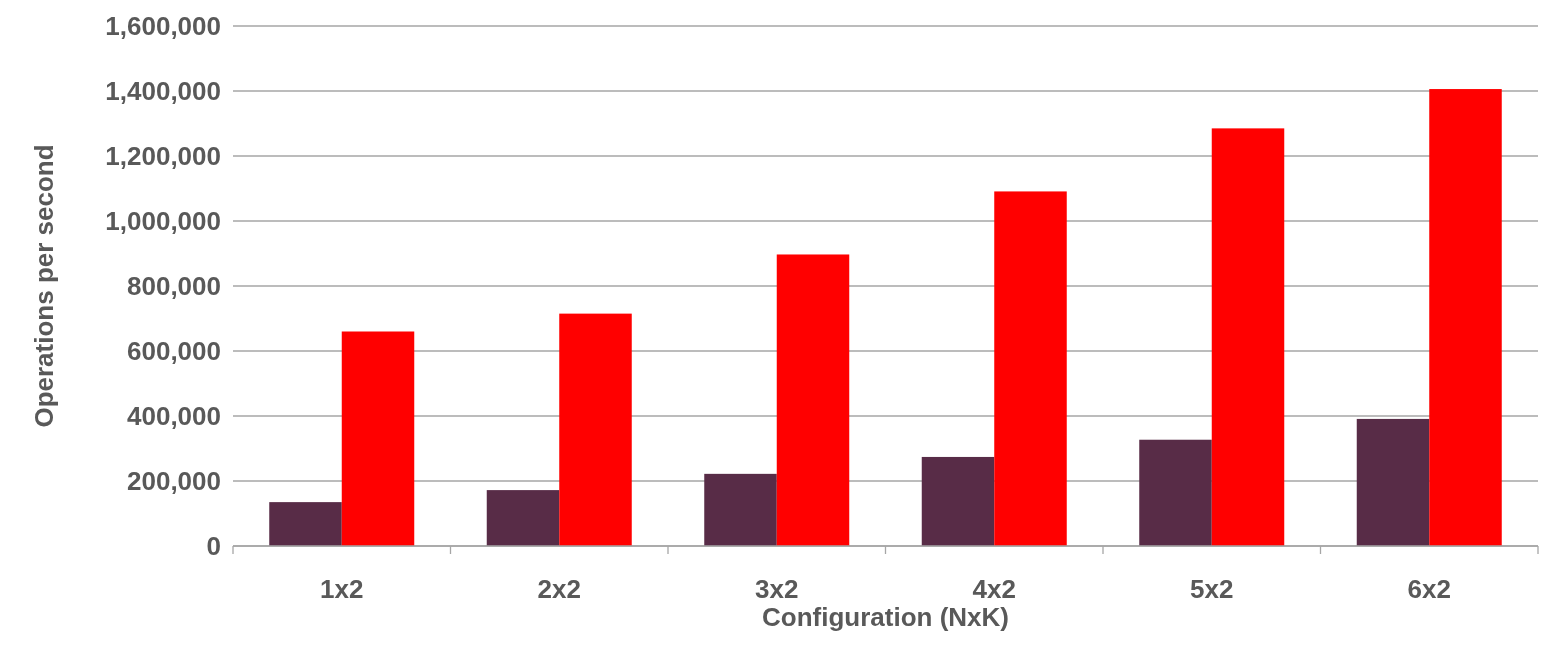  Describe the element at coordinates (174, 416) in the screenshot. I see `y-tick-label: 400,000` at that location.